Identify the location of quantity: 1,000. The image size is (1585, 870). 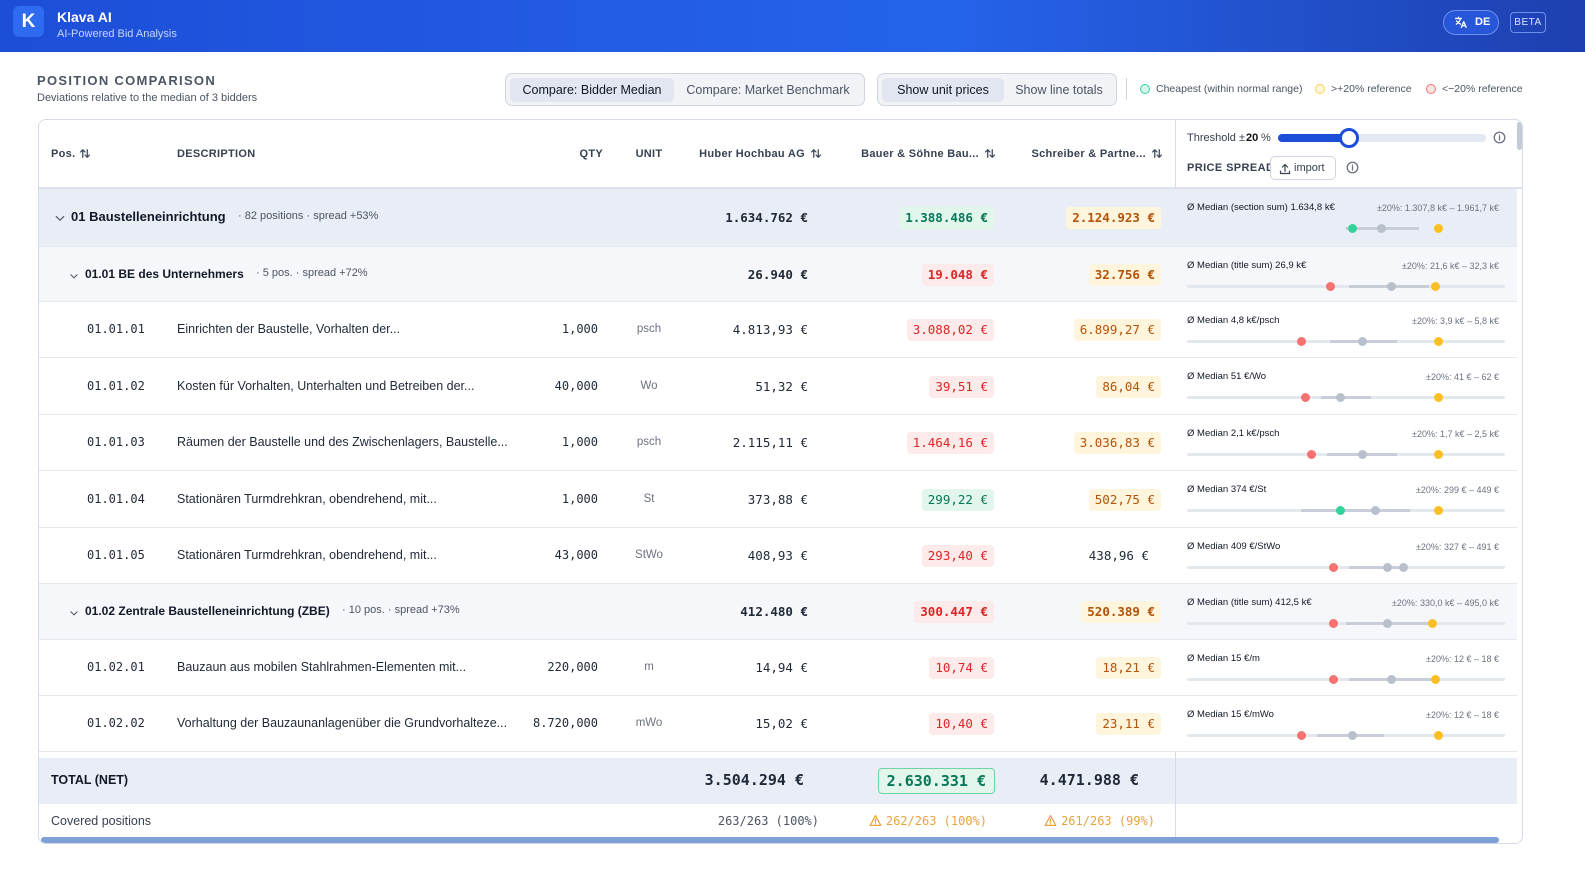
(579, 442).